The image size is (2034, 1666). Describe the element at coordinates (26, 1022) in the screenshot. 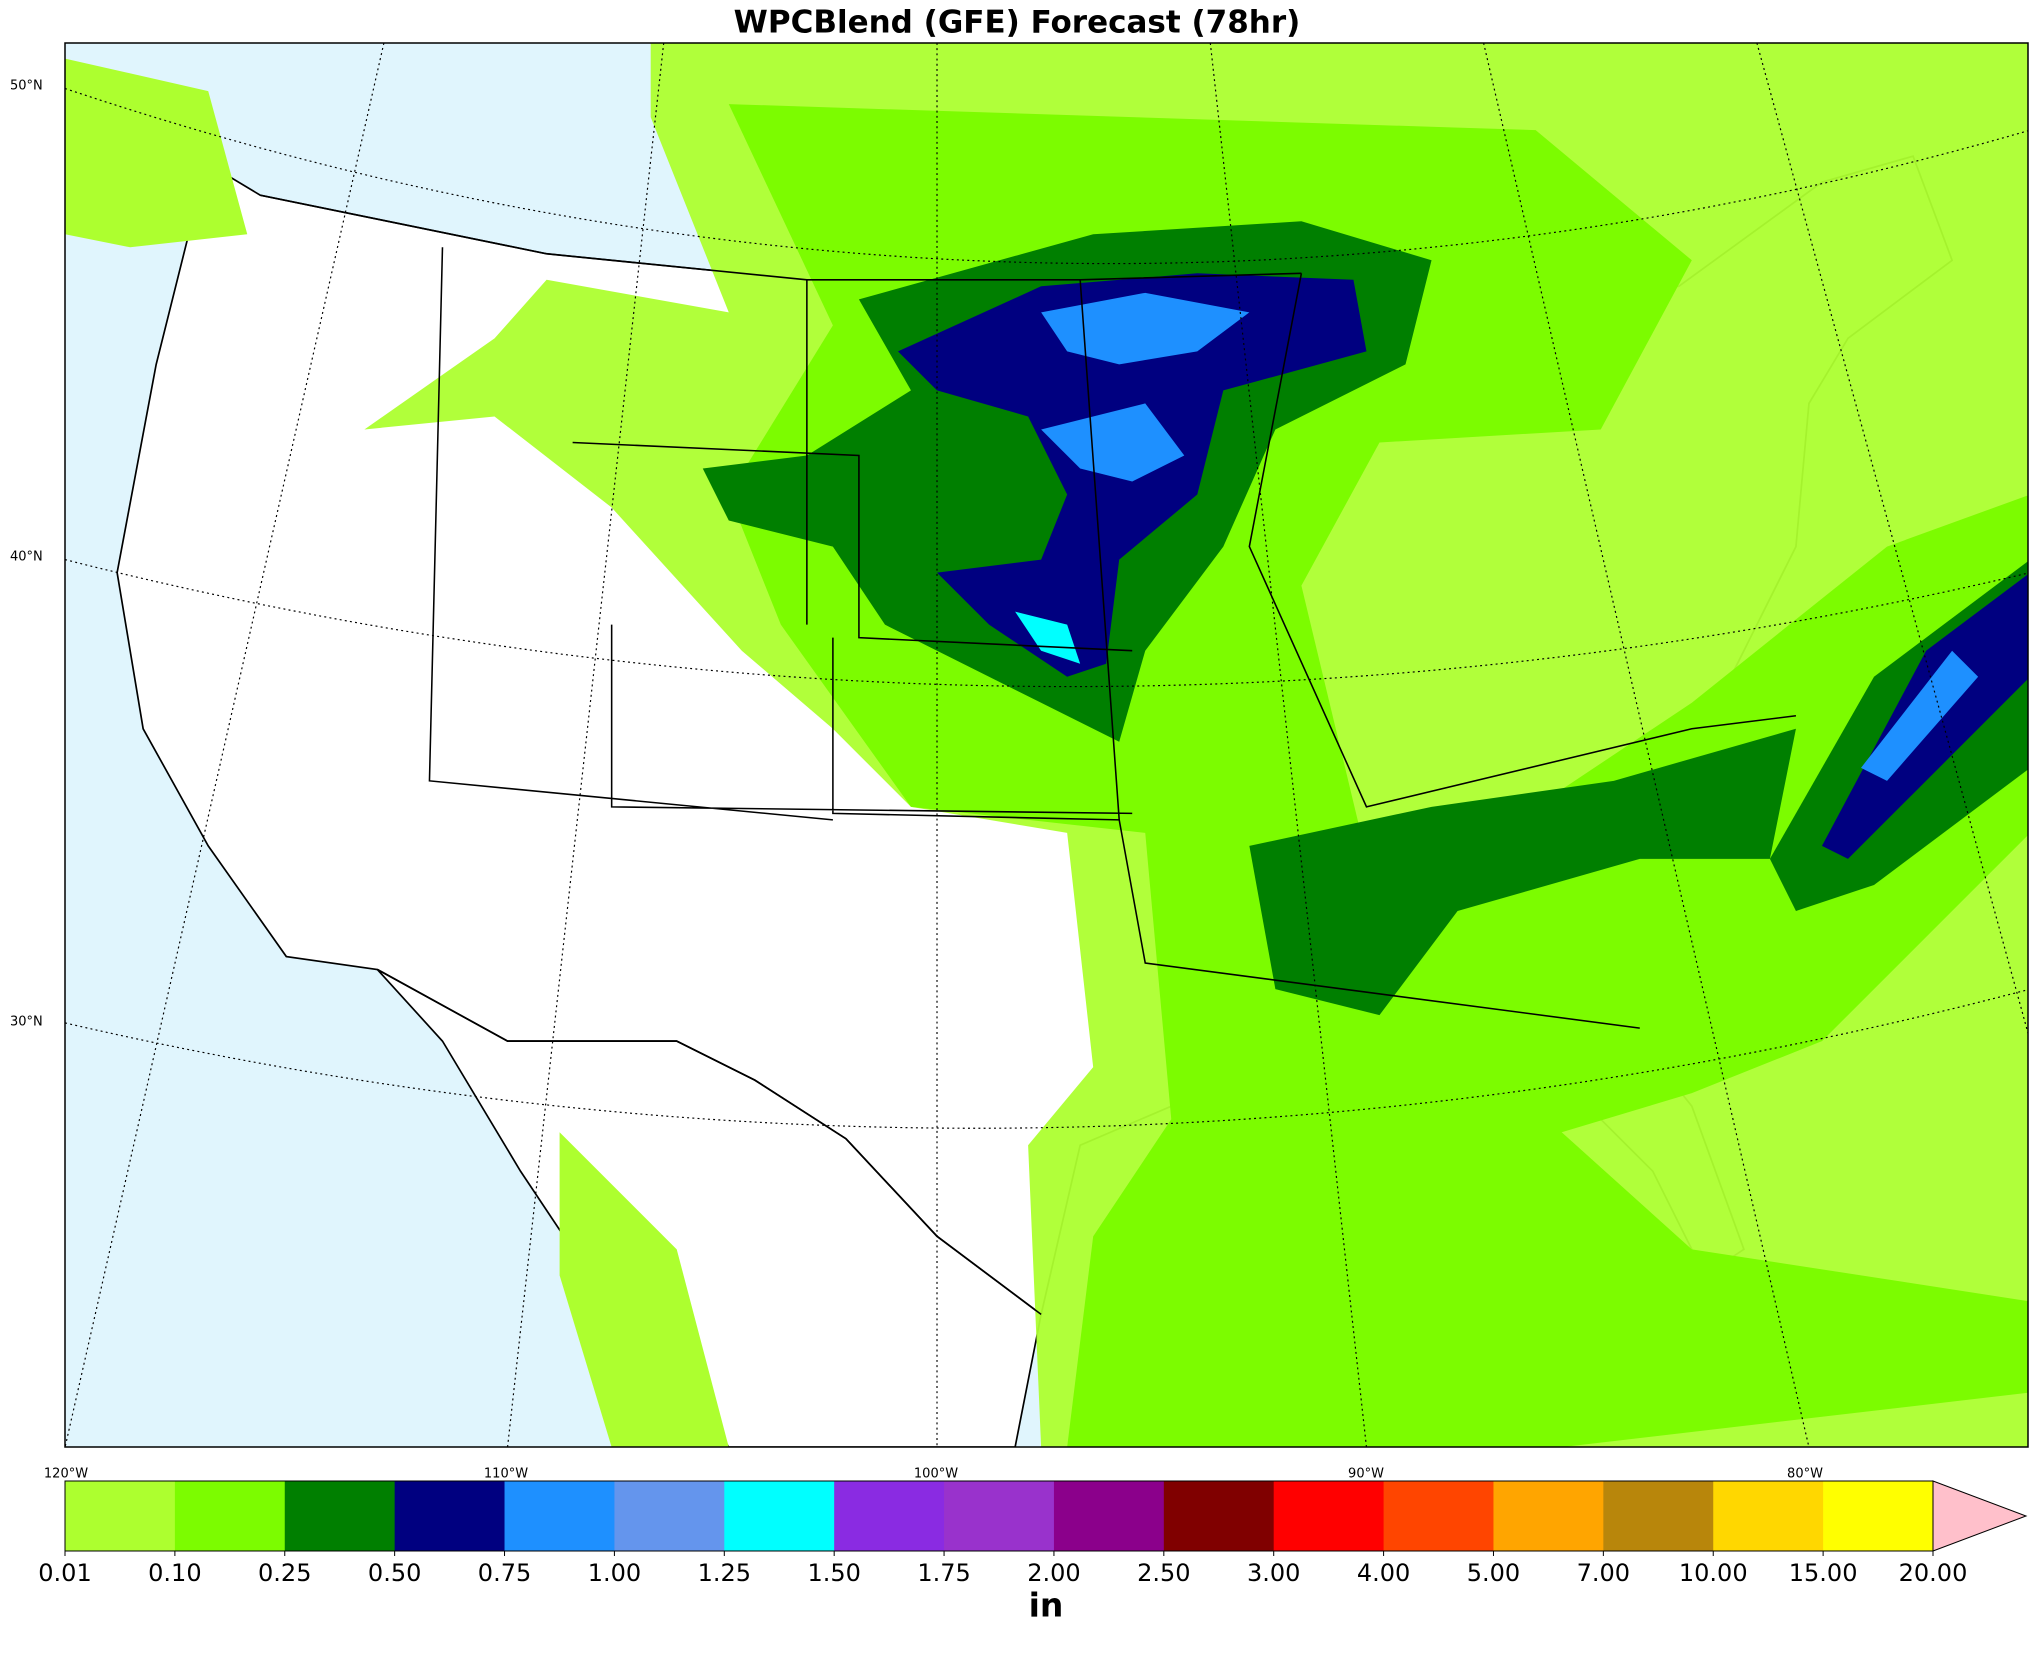

I see `lat-label: 30°N` at that location.